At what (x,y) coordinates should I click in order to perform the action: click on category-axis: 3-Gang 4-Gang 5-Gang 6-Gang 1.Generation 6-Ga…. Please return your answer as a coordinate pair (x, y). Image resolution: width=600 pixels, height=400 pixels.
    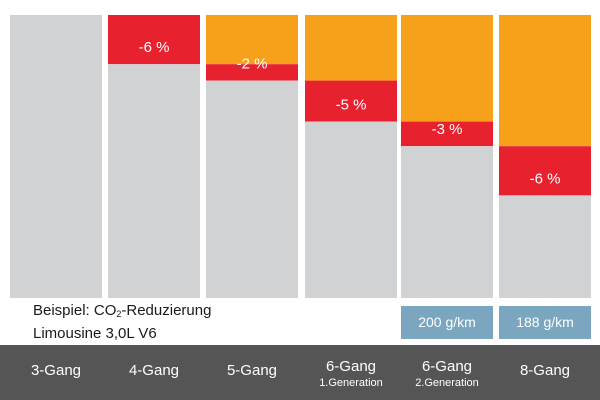
    Looking at the image, I should click on (300, 372).